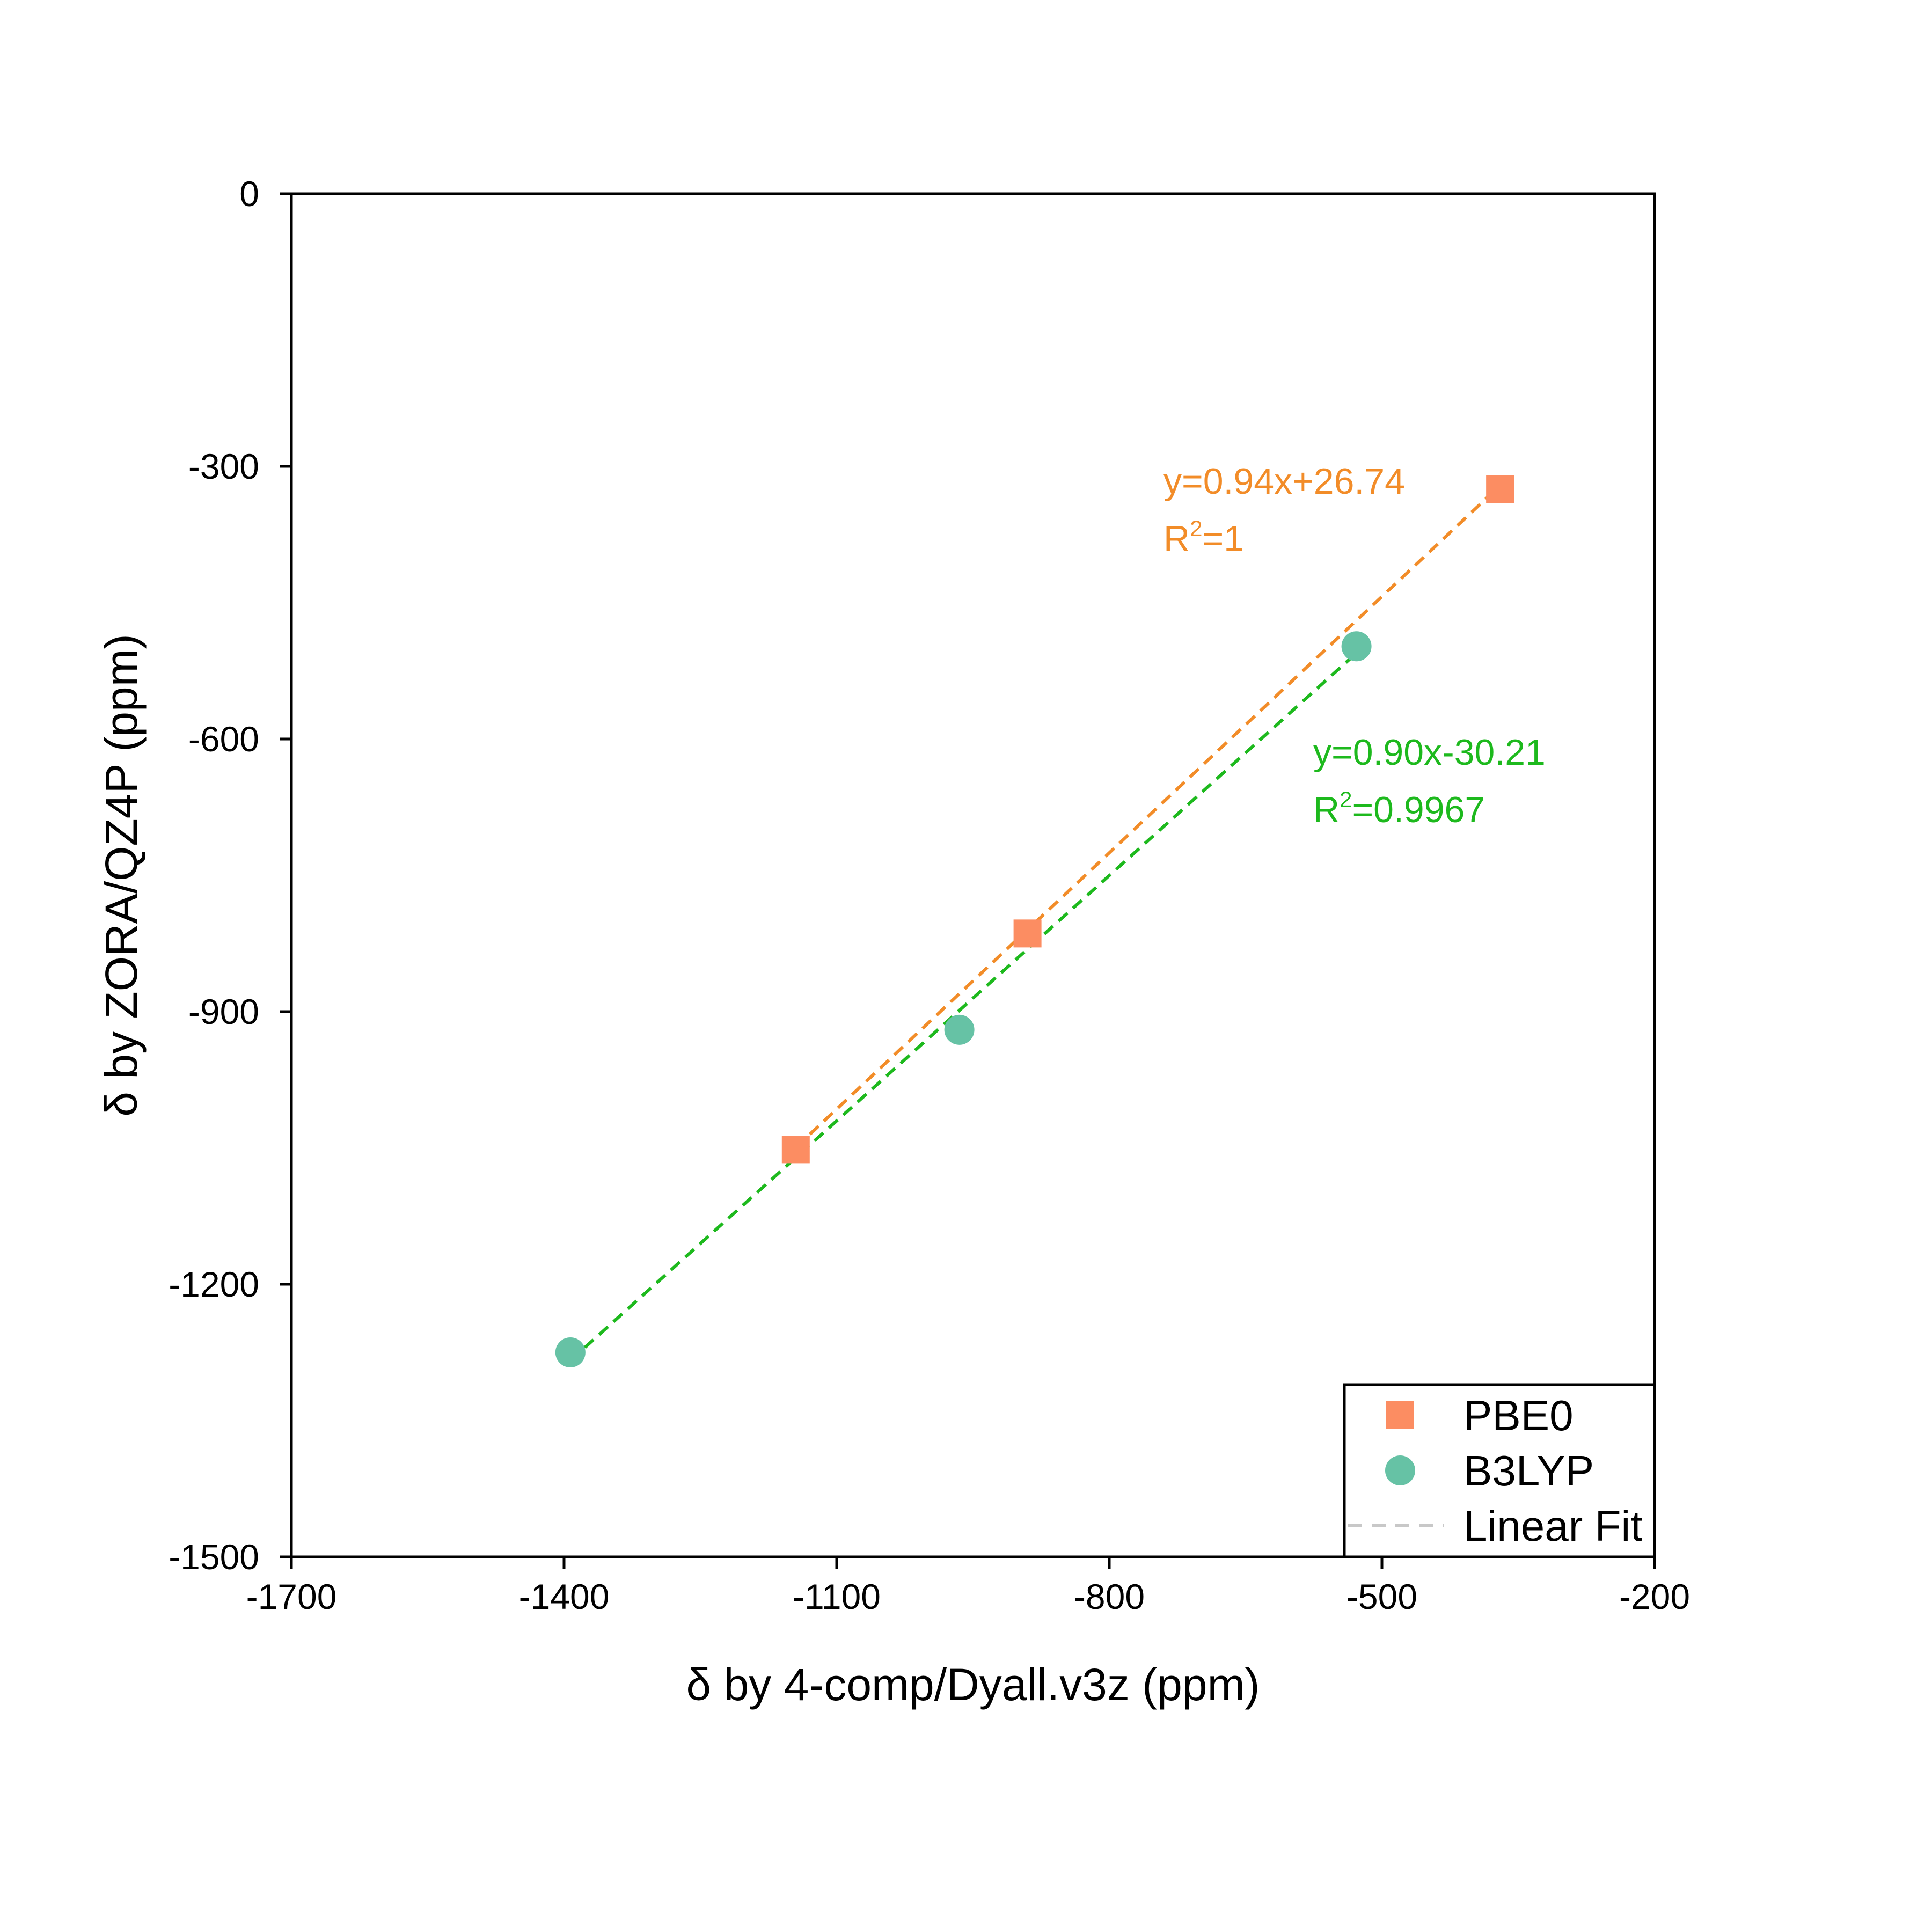 The image size is (1932, 1932). I want to click on x-axis-title: δ by 4-comp/Dyall.v3z (ppm), so click(973, 1684).